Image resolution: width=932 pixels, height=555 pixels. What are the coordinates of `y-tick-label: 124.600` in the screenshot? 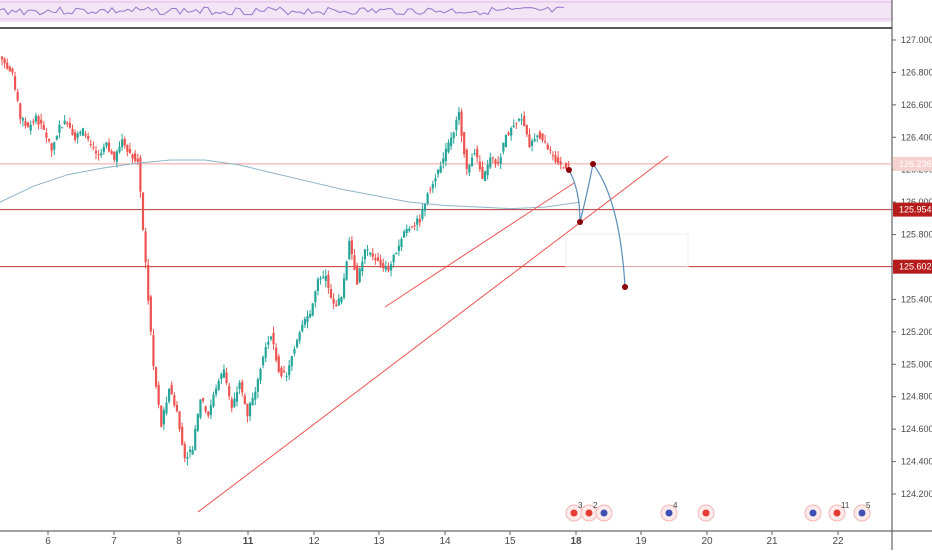 It's located at (916, 429).